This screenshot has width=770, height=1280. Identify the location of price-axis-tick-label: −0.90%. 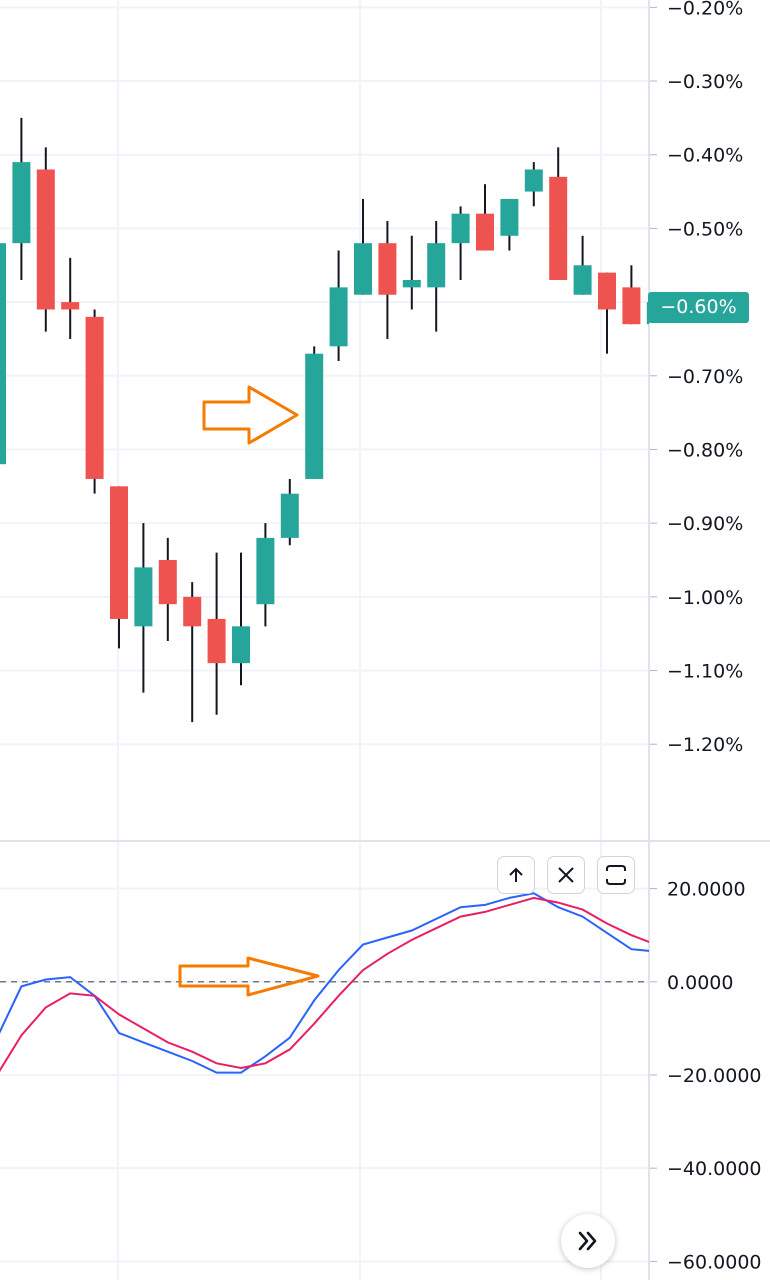
(705, 524).